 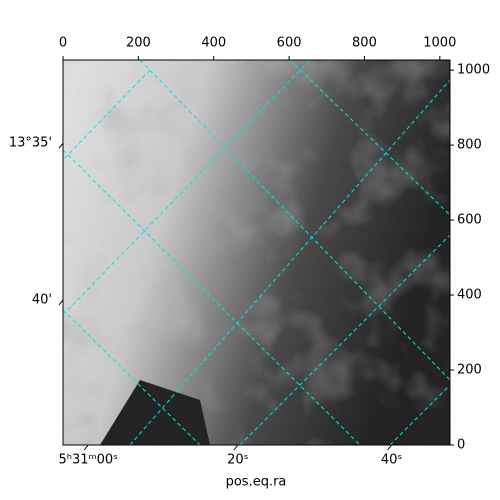 What do you see at coordinates (469, 295) in the screenshot?
I see `right-tick-label: 400` at bounding box center [469, 295].